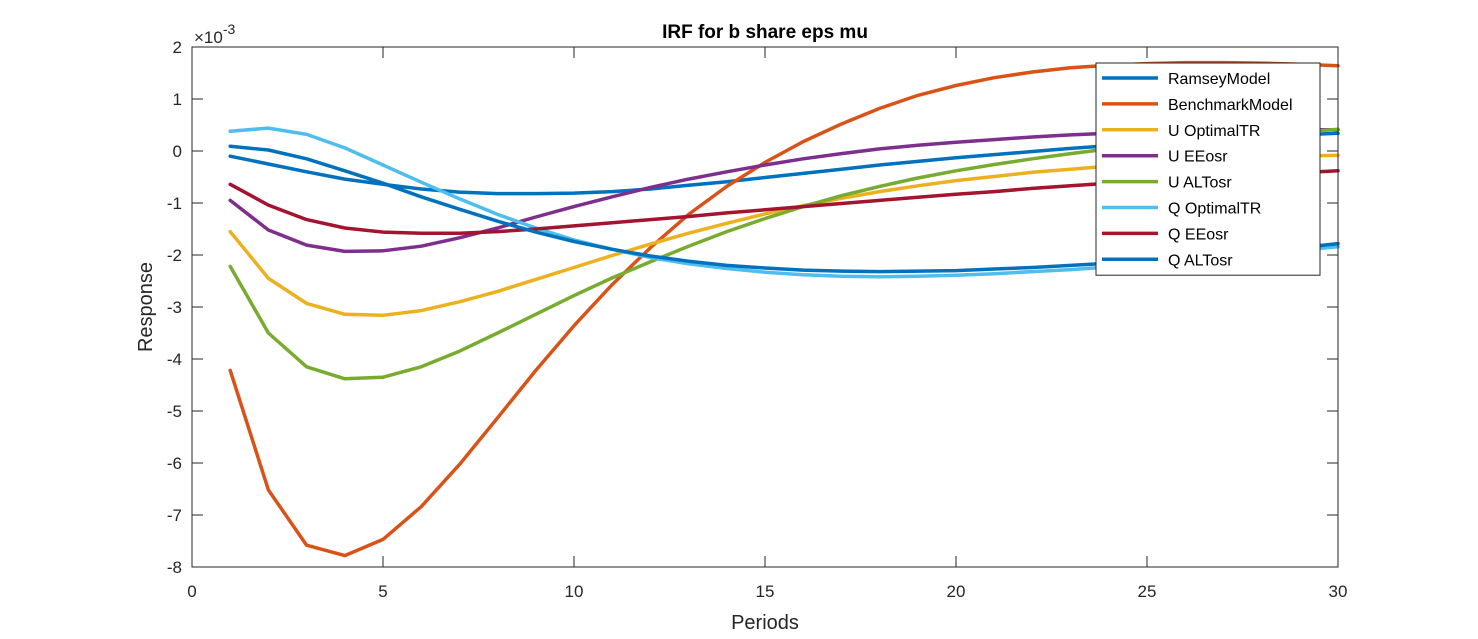 The width and height of the screenshot is (1478, 639). What do you see at coordinates (1214, 209) in the screenshot?
I see `legend-label-6: Q OptimalTR` at bounding box center [1214, 209].